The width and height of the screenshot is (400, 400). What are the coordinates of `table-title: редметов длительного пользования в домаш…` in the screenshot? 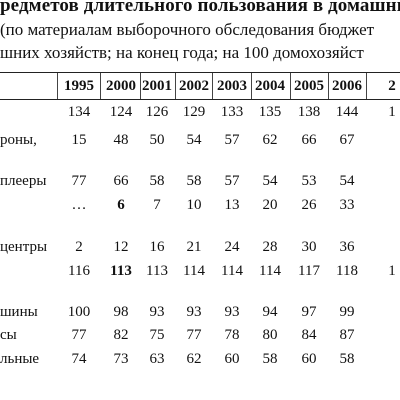 It's located at (200, 8).